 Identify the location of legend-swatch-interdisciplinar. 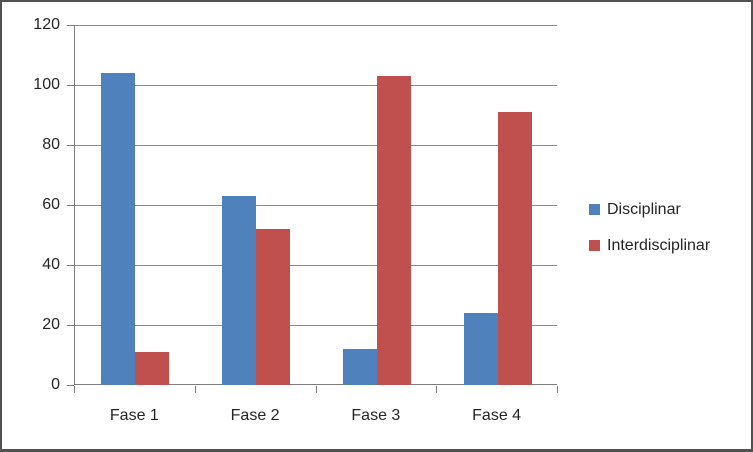
(594, 245).